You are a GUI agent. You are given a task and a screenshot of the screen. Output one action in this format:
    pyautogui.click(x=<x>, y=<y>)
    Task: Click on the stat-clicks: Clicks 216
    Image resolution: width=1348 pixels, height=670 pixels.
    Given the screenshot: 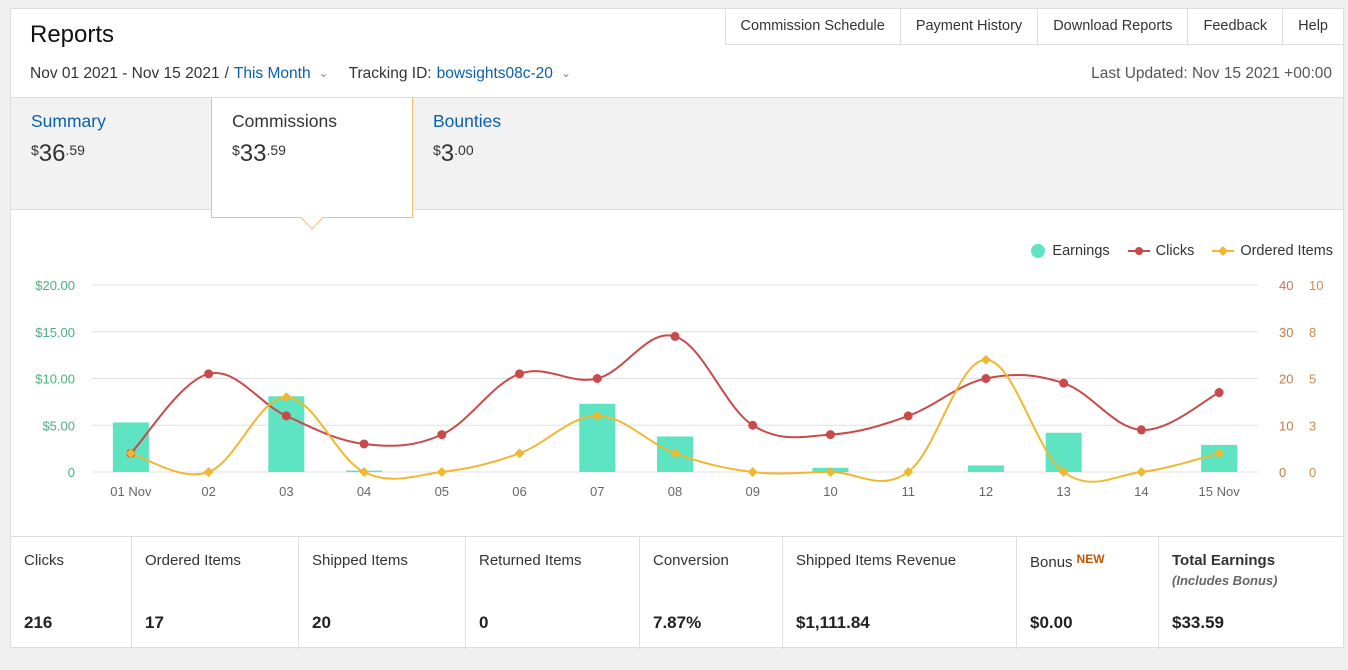 What is the action you would take?
    pyautogui.click(x=71, y=593)
    